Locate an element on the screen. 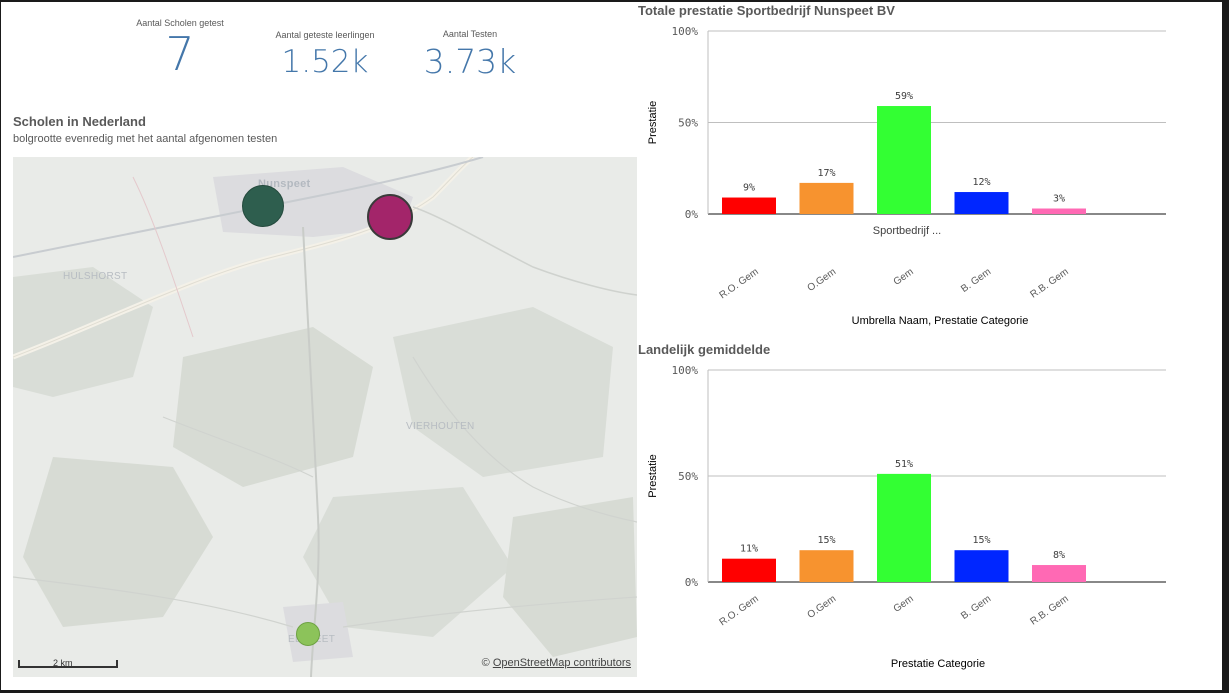 The image size is (1229, 693). chart-2-title: Landelijk gemiddelde is located at coordinates (704, 349).